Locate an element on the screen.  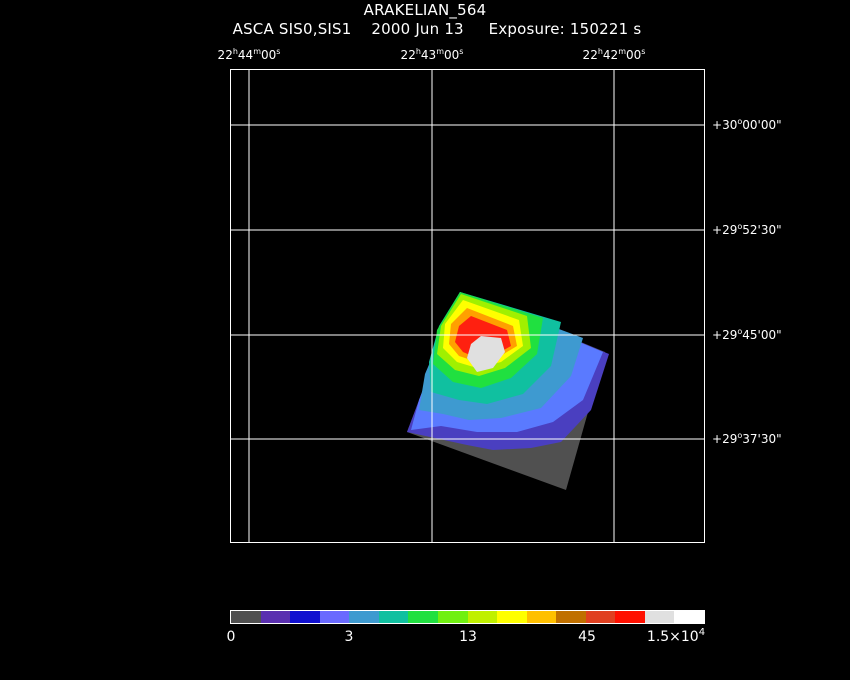
colorbar-tick-label: 3 is located at coordinates (349, 637).